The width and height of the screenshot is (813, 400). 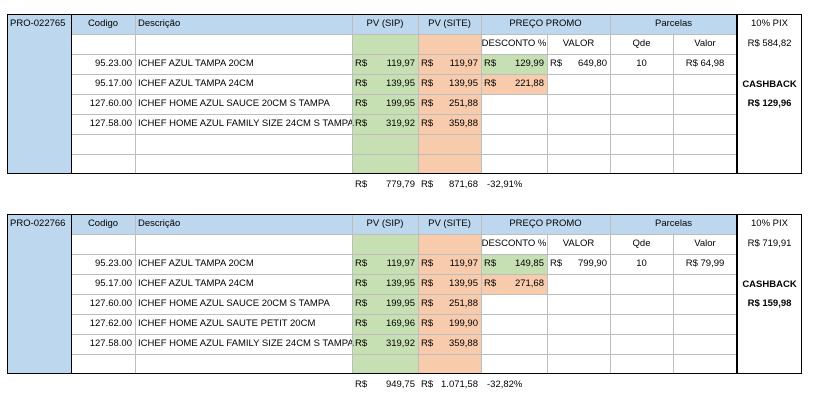 What do you see at coordinates (769, 23) in the screenshot?
I see `pix-label: 10% PIX` at bounding box center [769, 23].